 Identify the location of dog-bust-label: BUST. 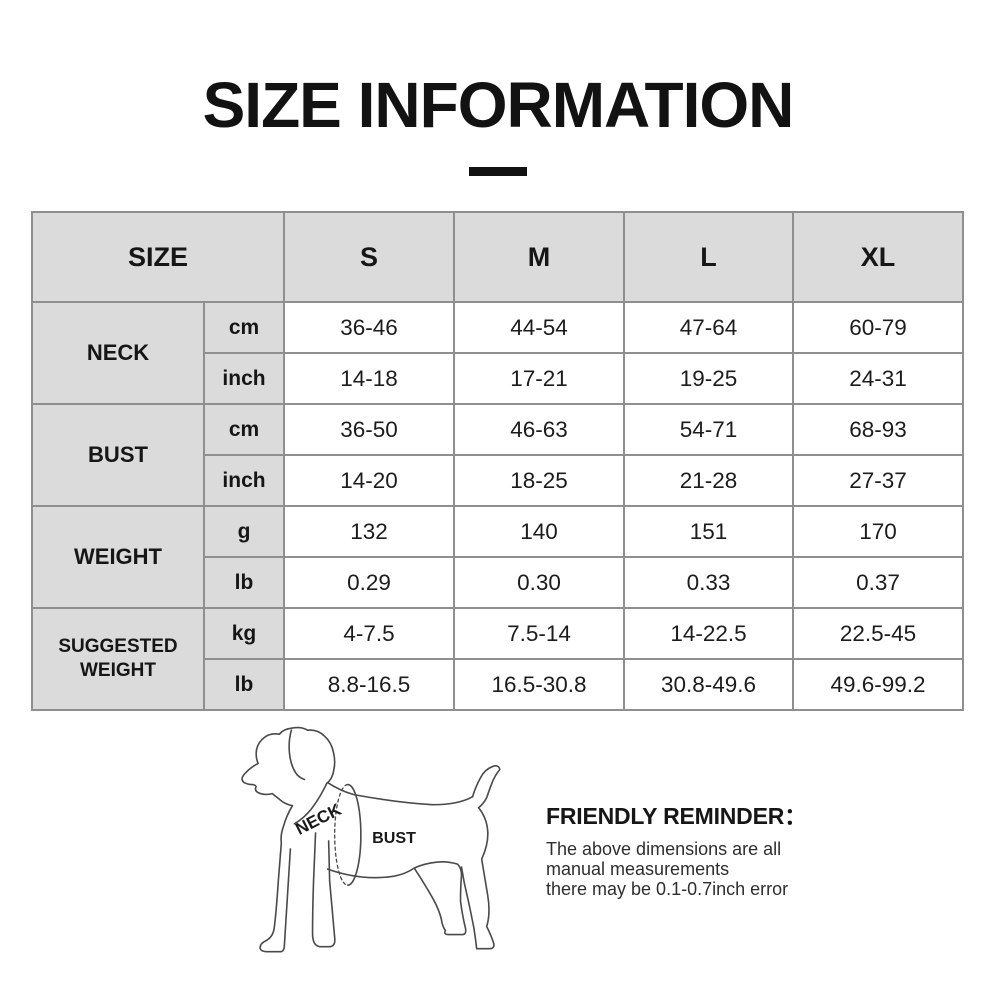
(394, 838).